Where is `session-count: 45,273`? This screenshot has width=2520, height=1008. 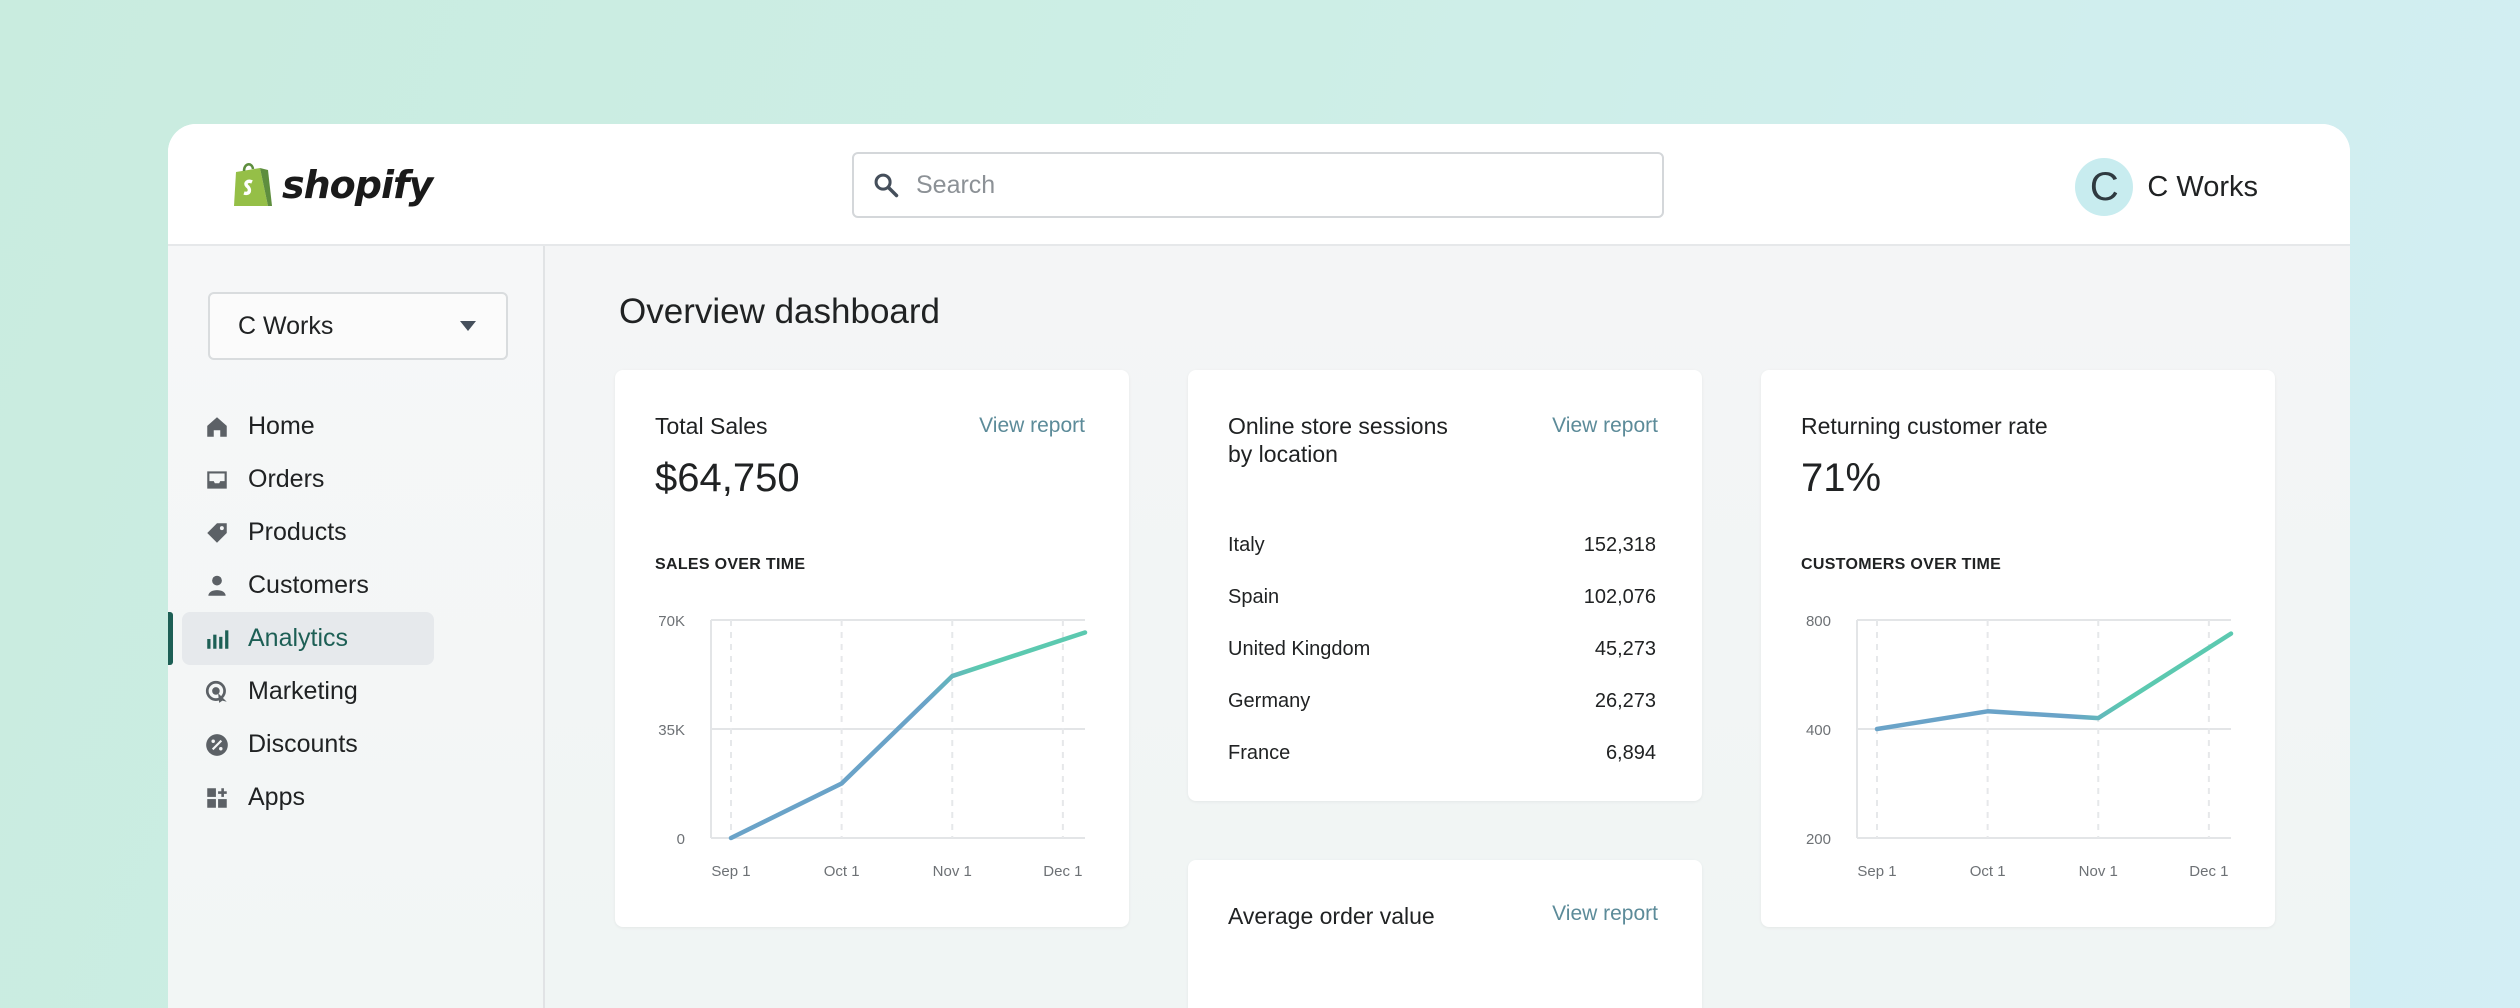 session-count: 45,273 is located at coordinates (1625, 649).